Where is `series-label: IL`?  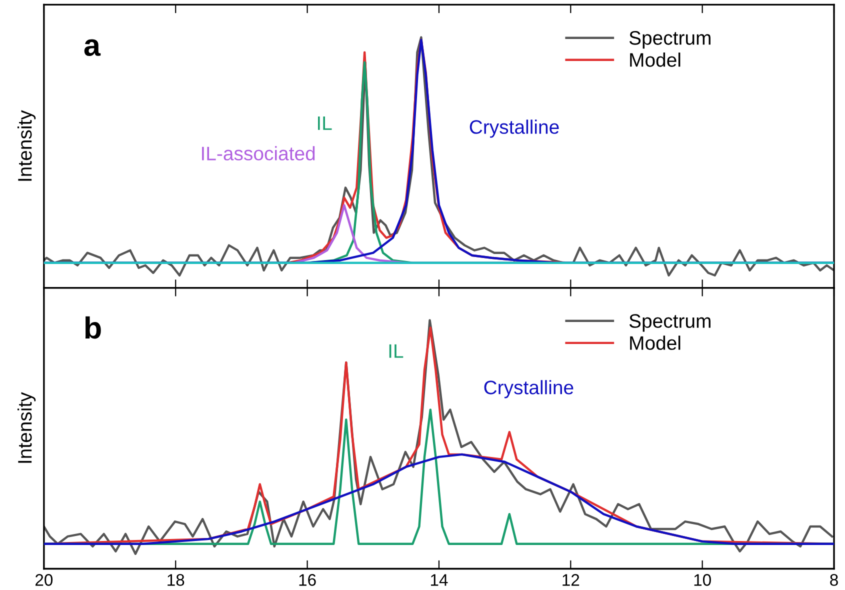
series-label: IL is located at coordinates (325, 123).